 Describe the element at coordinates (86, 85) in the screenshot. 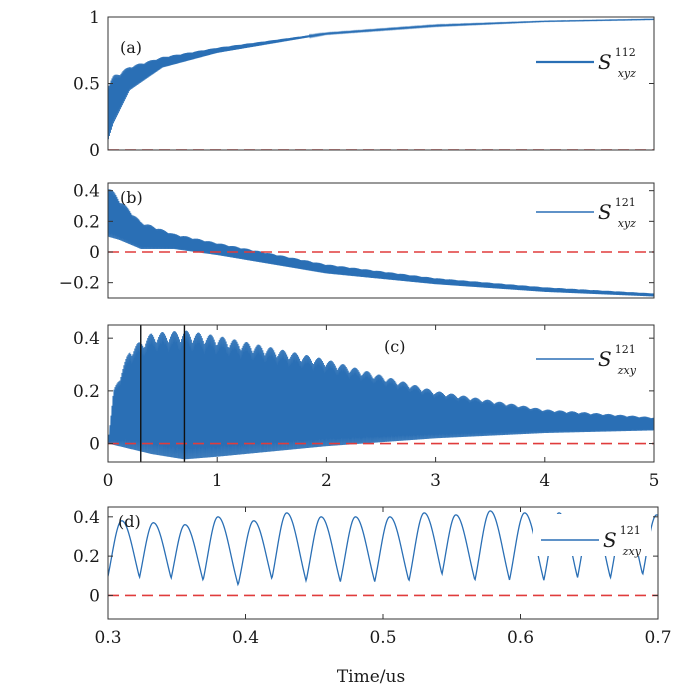

I see `y-tick-label: 0.5` at that location.